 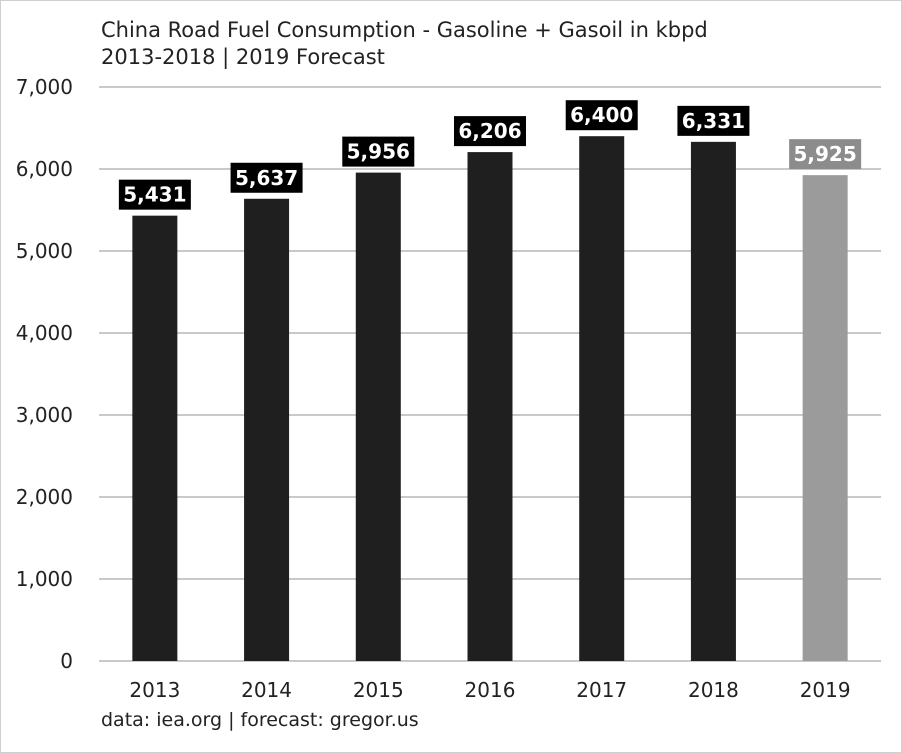 I want to click on data-label: 6,331, so click(x=713, y=121).